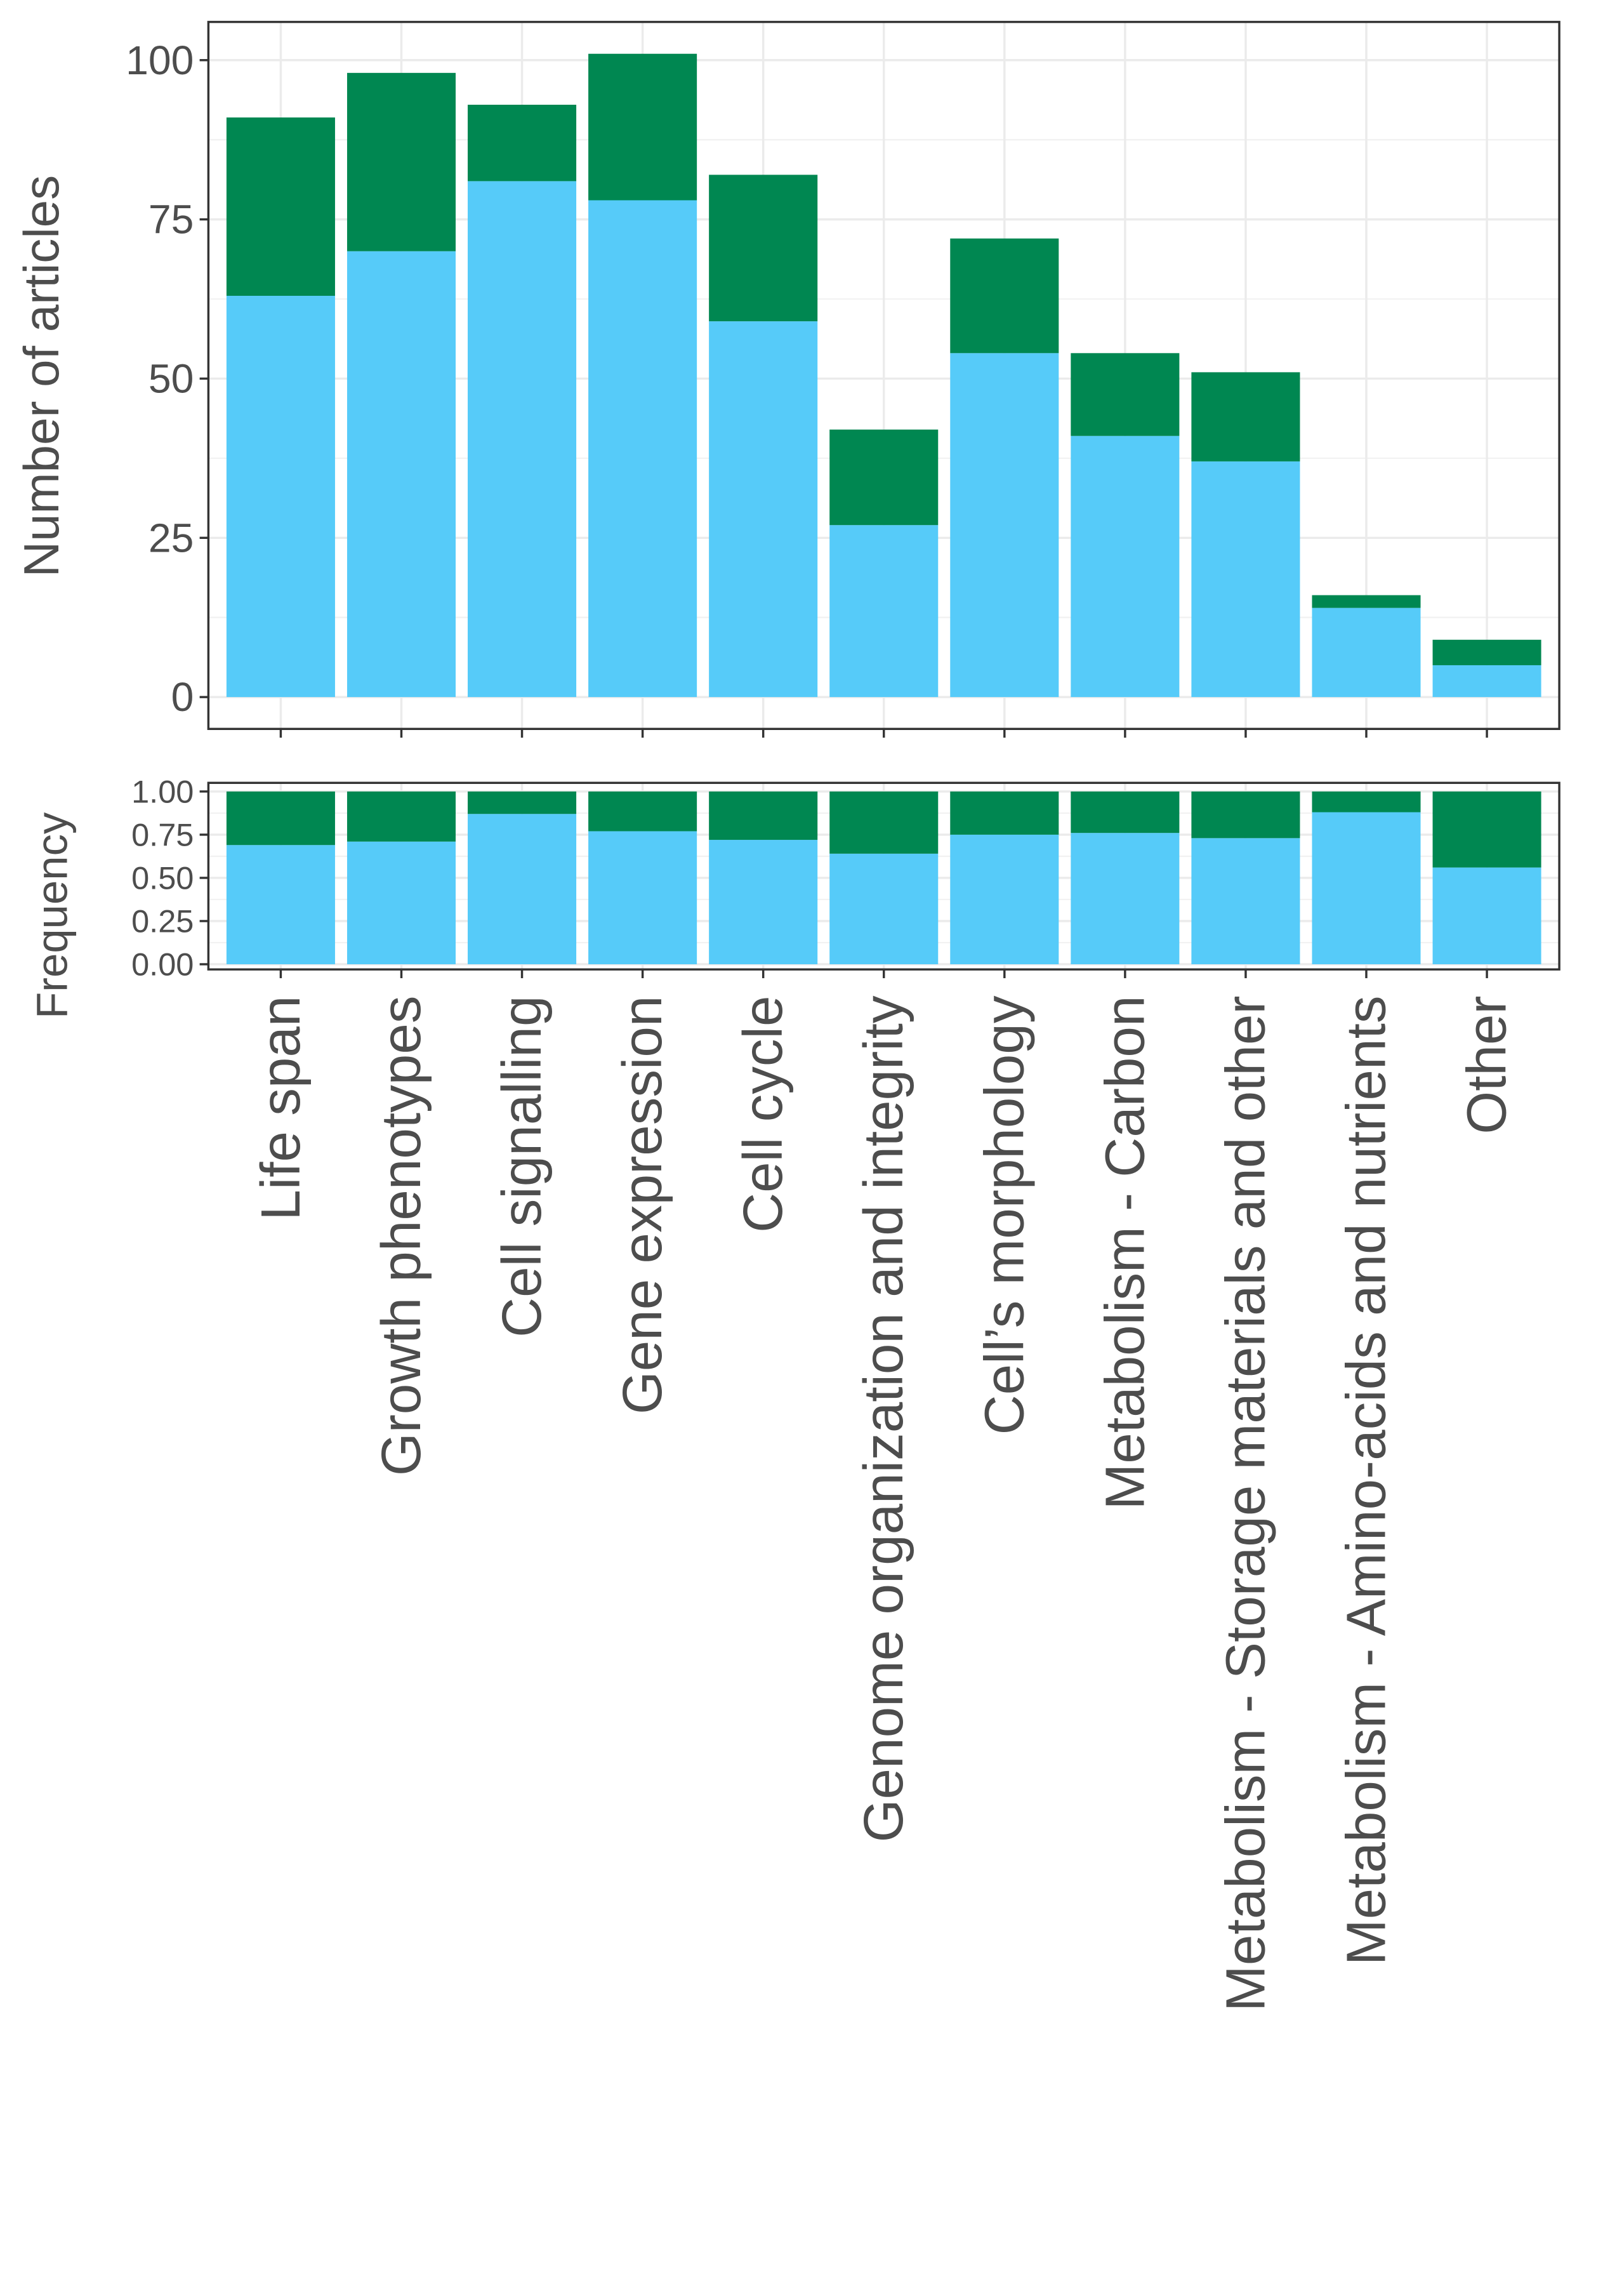 This screenshot has width=1603, height=2296. I want to click on y-tick-label: 0, so click(182, 697).